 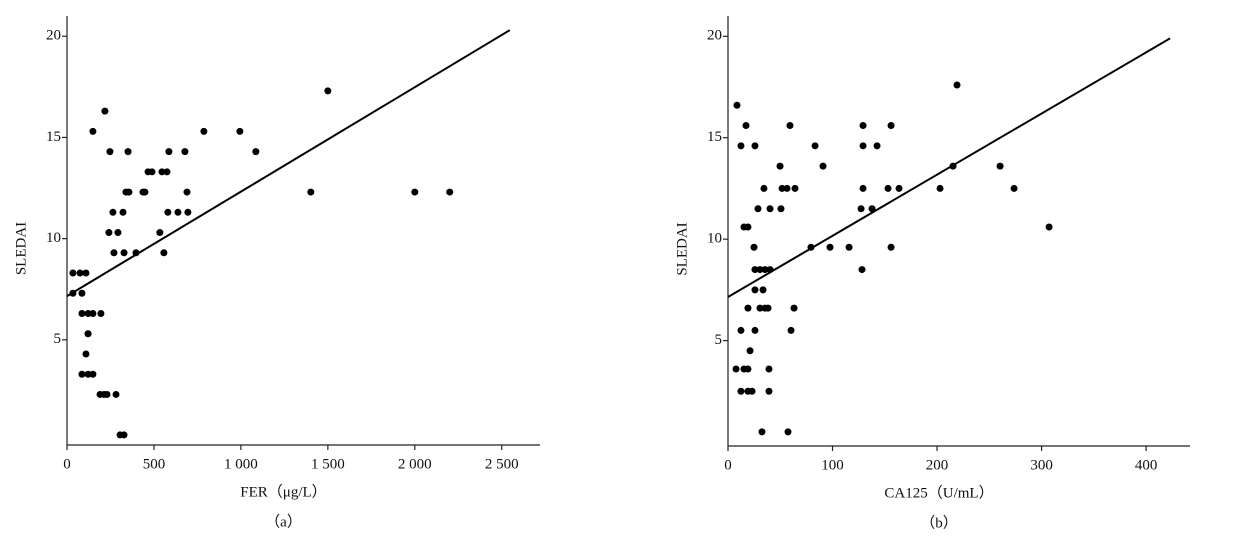 What do you see at coordinates (283, 491) in the screenshot?
I see `x-axis-label: FER（μg/L）` at bounding box center [283, 491].